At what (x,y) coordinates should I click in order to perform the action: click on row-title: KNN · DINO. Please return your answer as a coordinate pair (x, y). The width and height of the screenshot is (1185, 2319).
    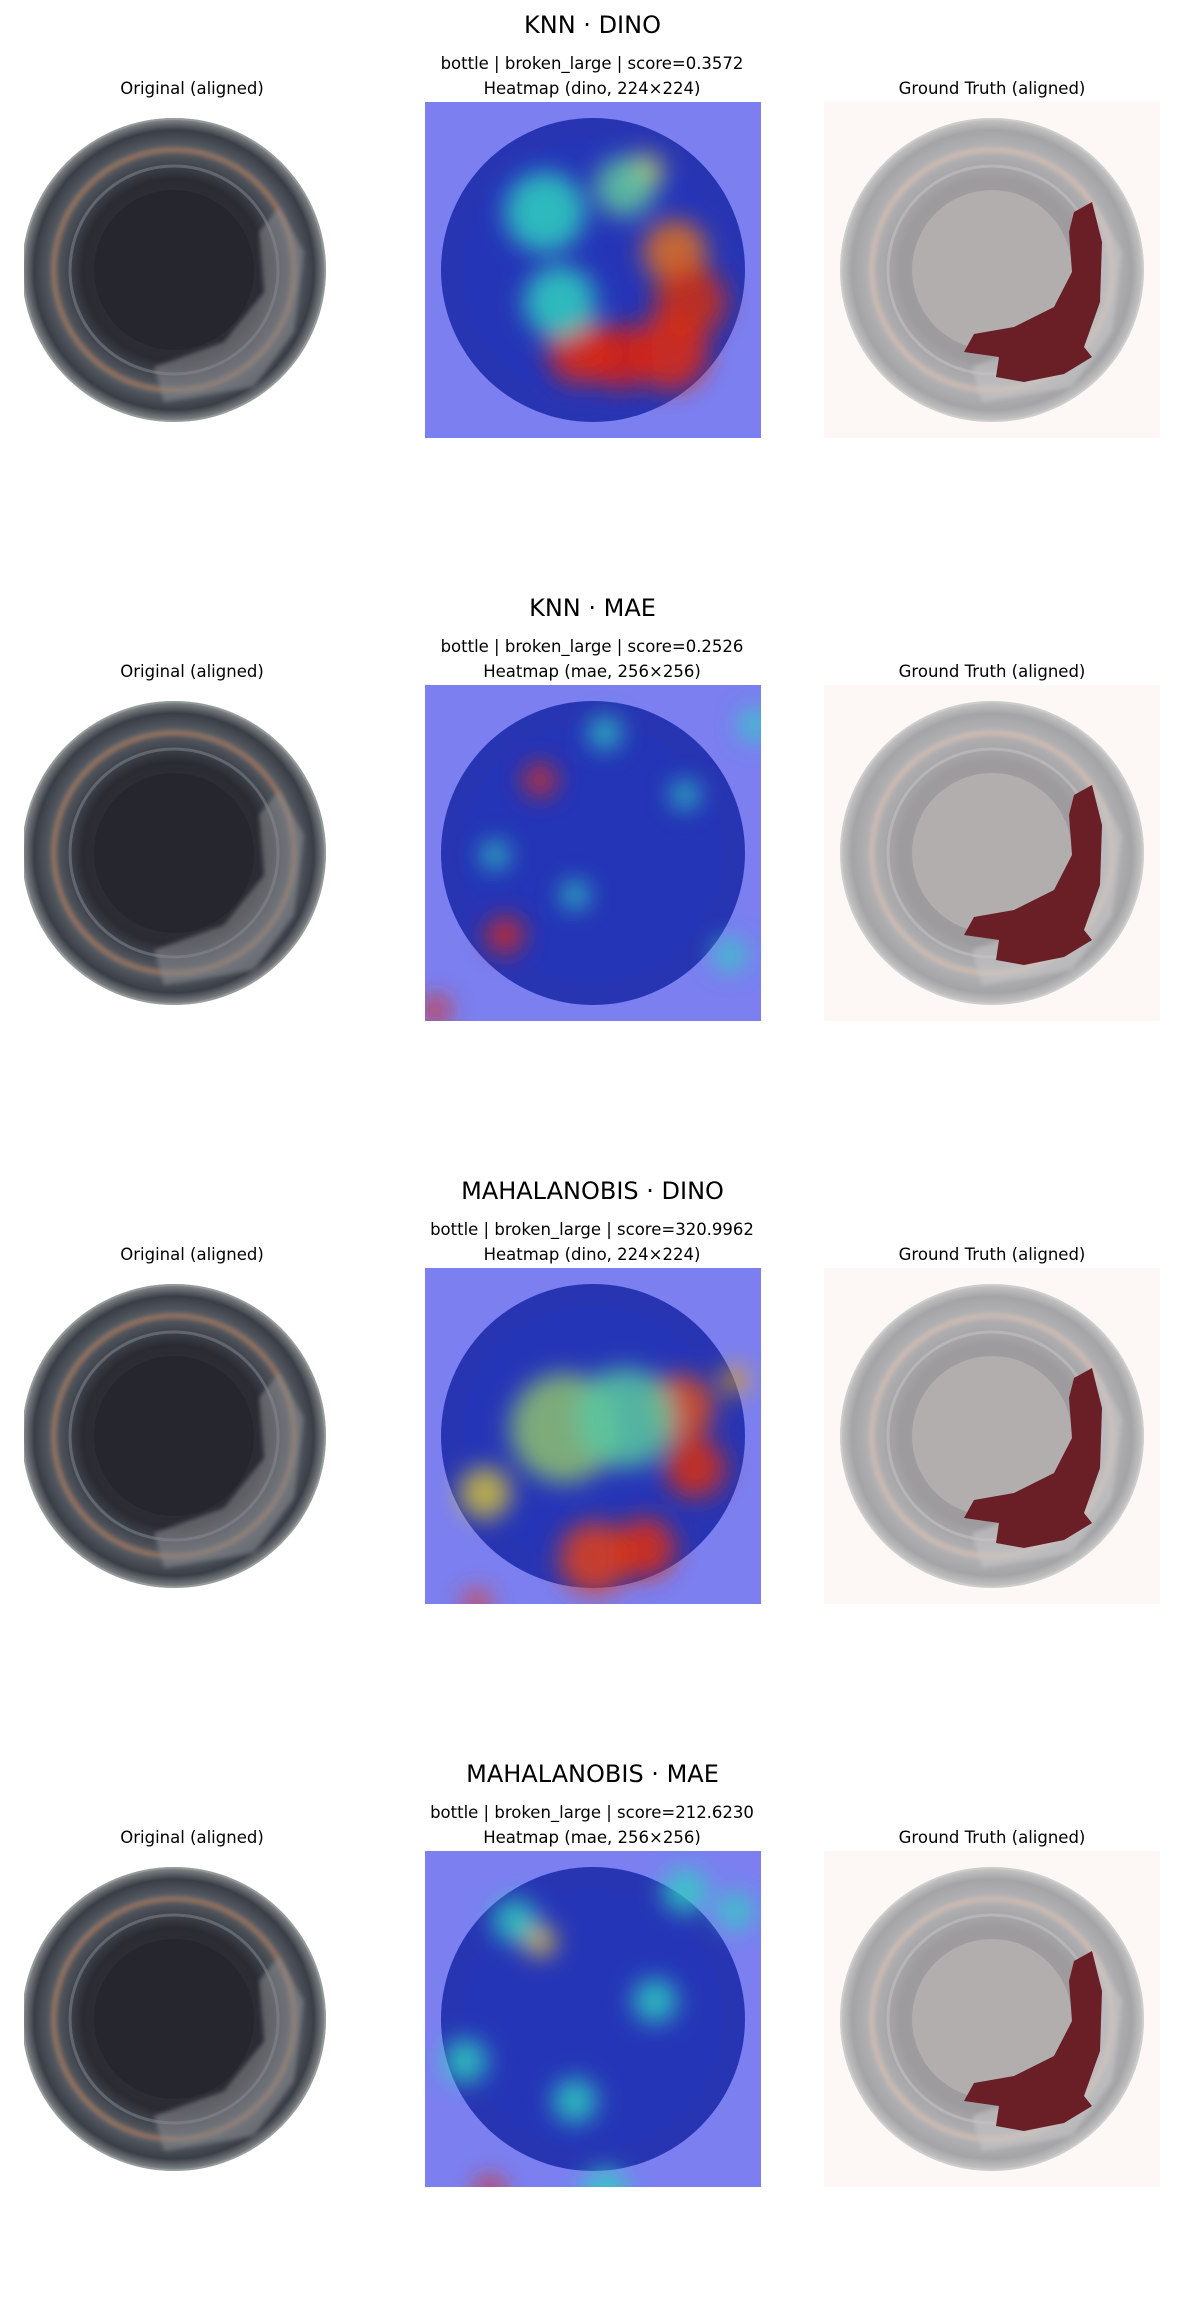
    Looking at the image, I should click on (592, 25).